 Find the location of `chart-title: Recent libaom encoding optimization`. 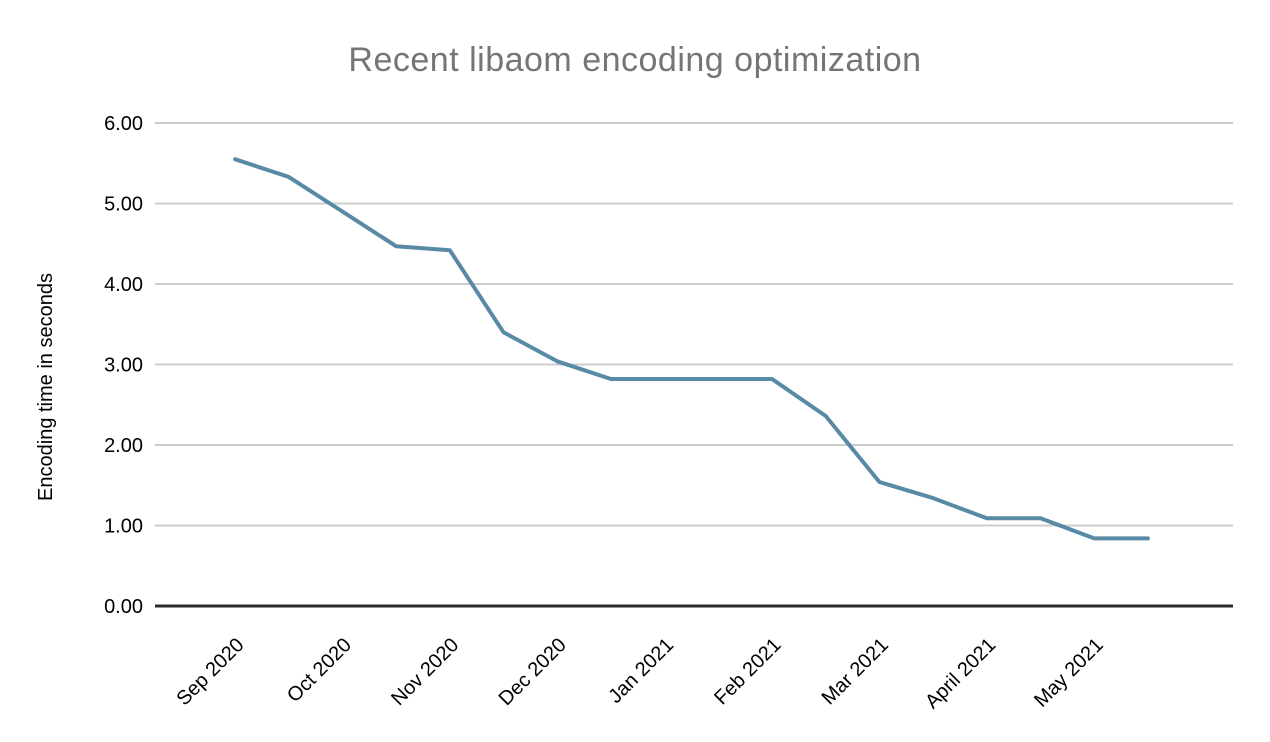

chart-title: Recent libaom encoding optimization is located at coordinates (635, 60).